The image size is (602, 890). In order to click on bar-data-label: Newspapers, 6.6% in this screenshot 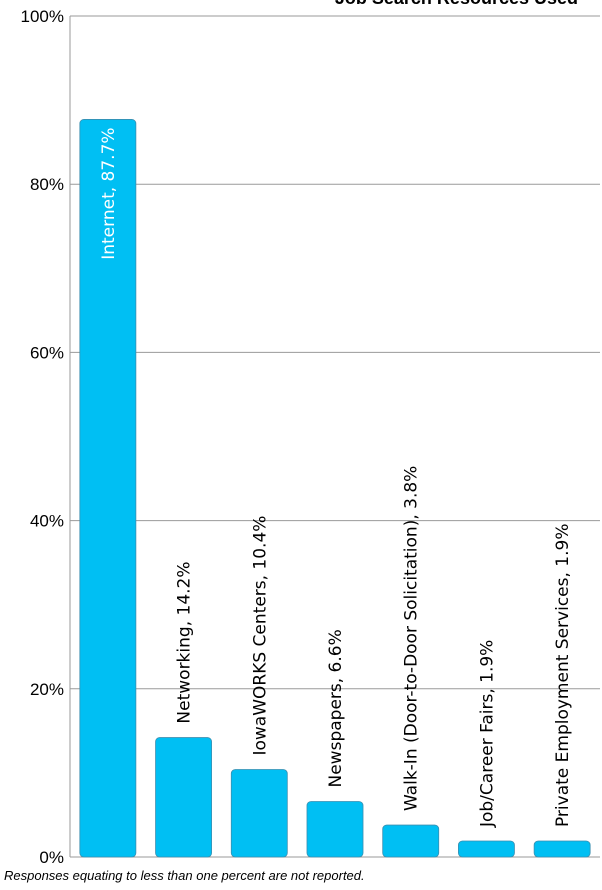, I will do `click(336, 708)`.